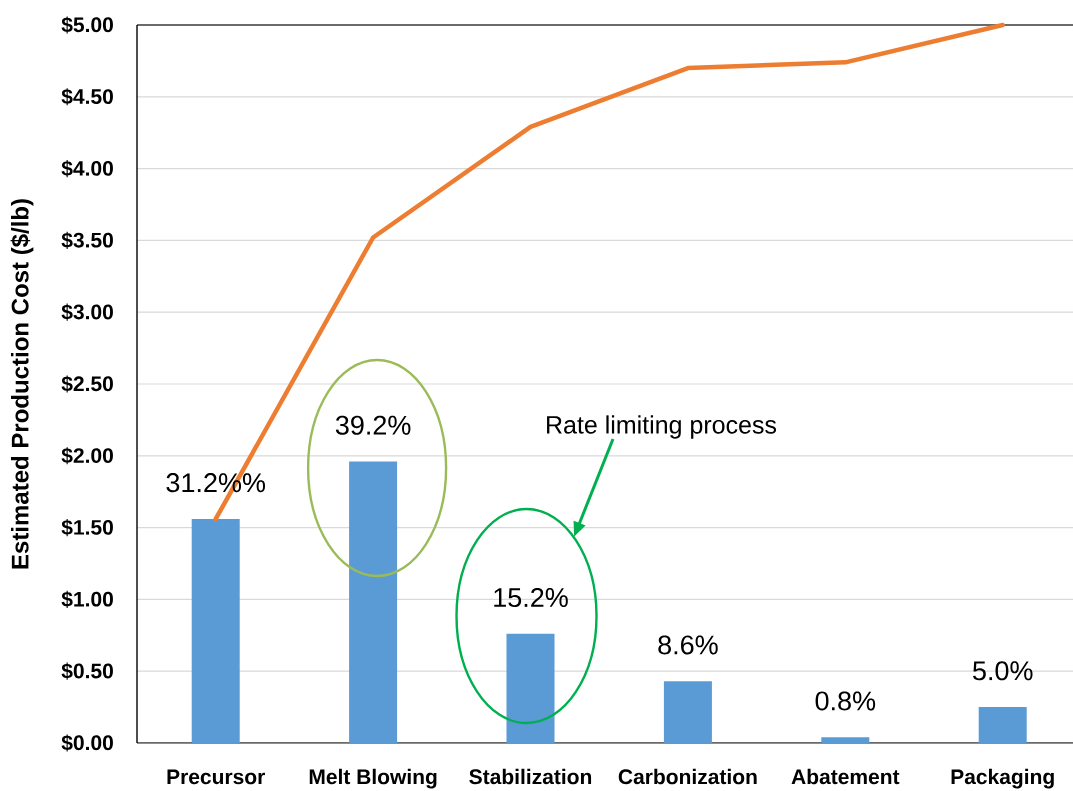 This screenshot has height=791, width=1073. Describe the element at coordinates (87, 384) in the screenshot. I see `y-tick-label: $2.50` at that location.